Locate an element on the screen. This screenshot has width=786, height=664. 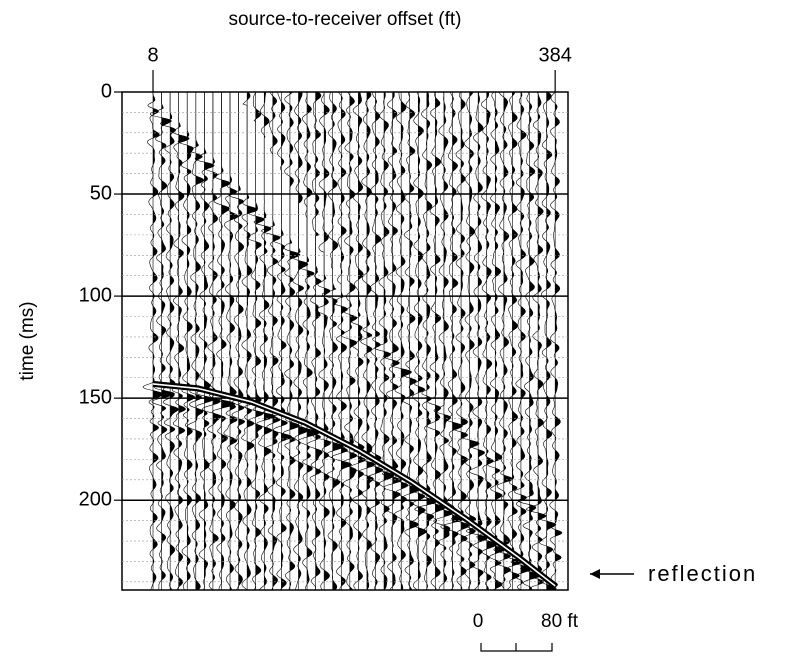
y-tick-label: 50 is located at coordinates (101, 193).